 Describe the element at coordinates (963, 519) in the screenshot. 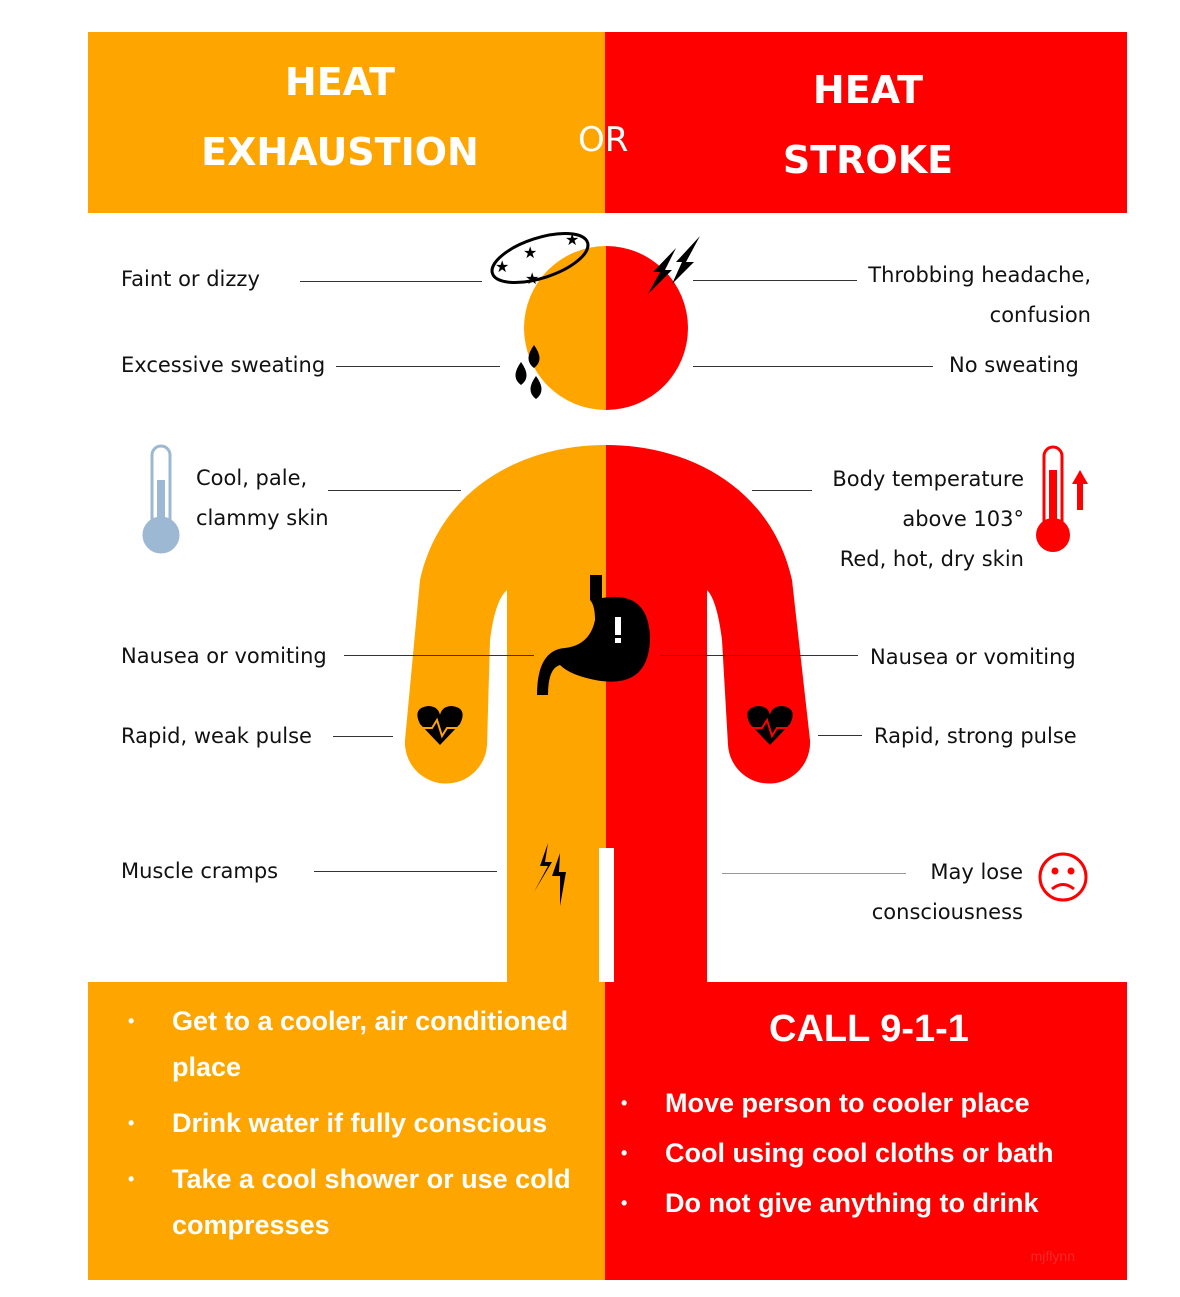

I see `label-line: above 103°` at that location.